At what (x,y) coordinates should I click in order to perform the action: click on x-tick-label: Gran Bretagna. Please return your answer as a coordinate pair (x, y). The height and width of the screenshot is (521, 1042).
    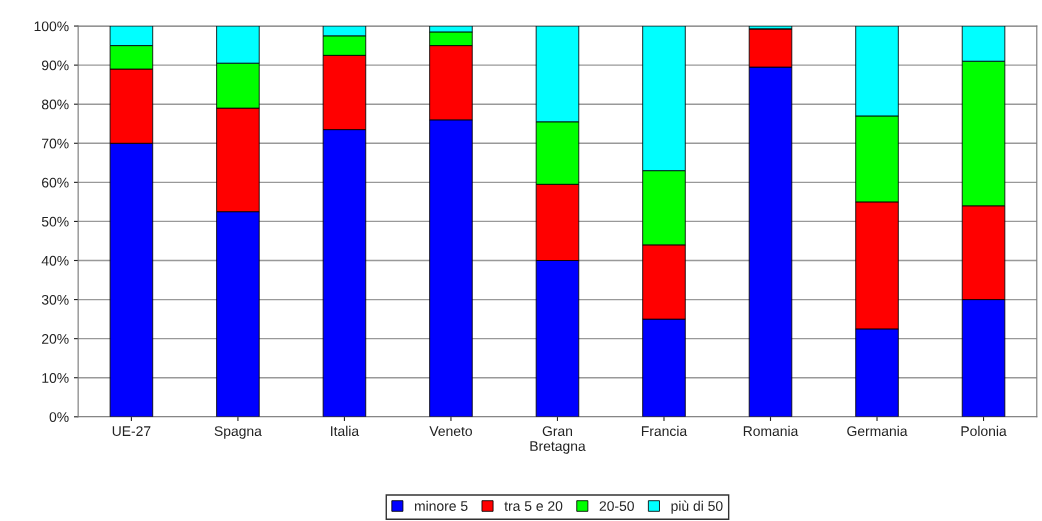
    Looking at the image, I should click on (558, 440).